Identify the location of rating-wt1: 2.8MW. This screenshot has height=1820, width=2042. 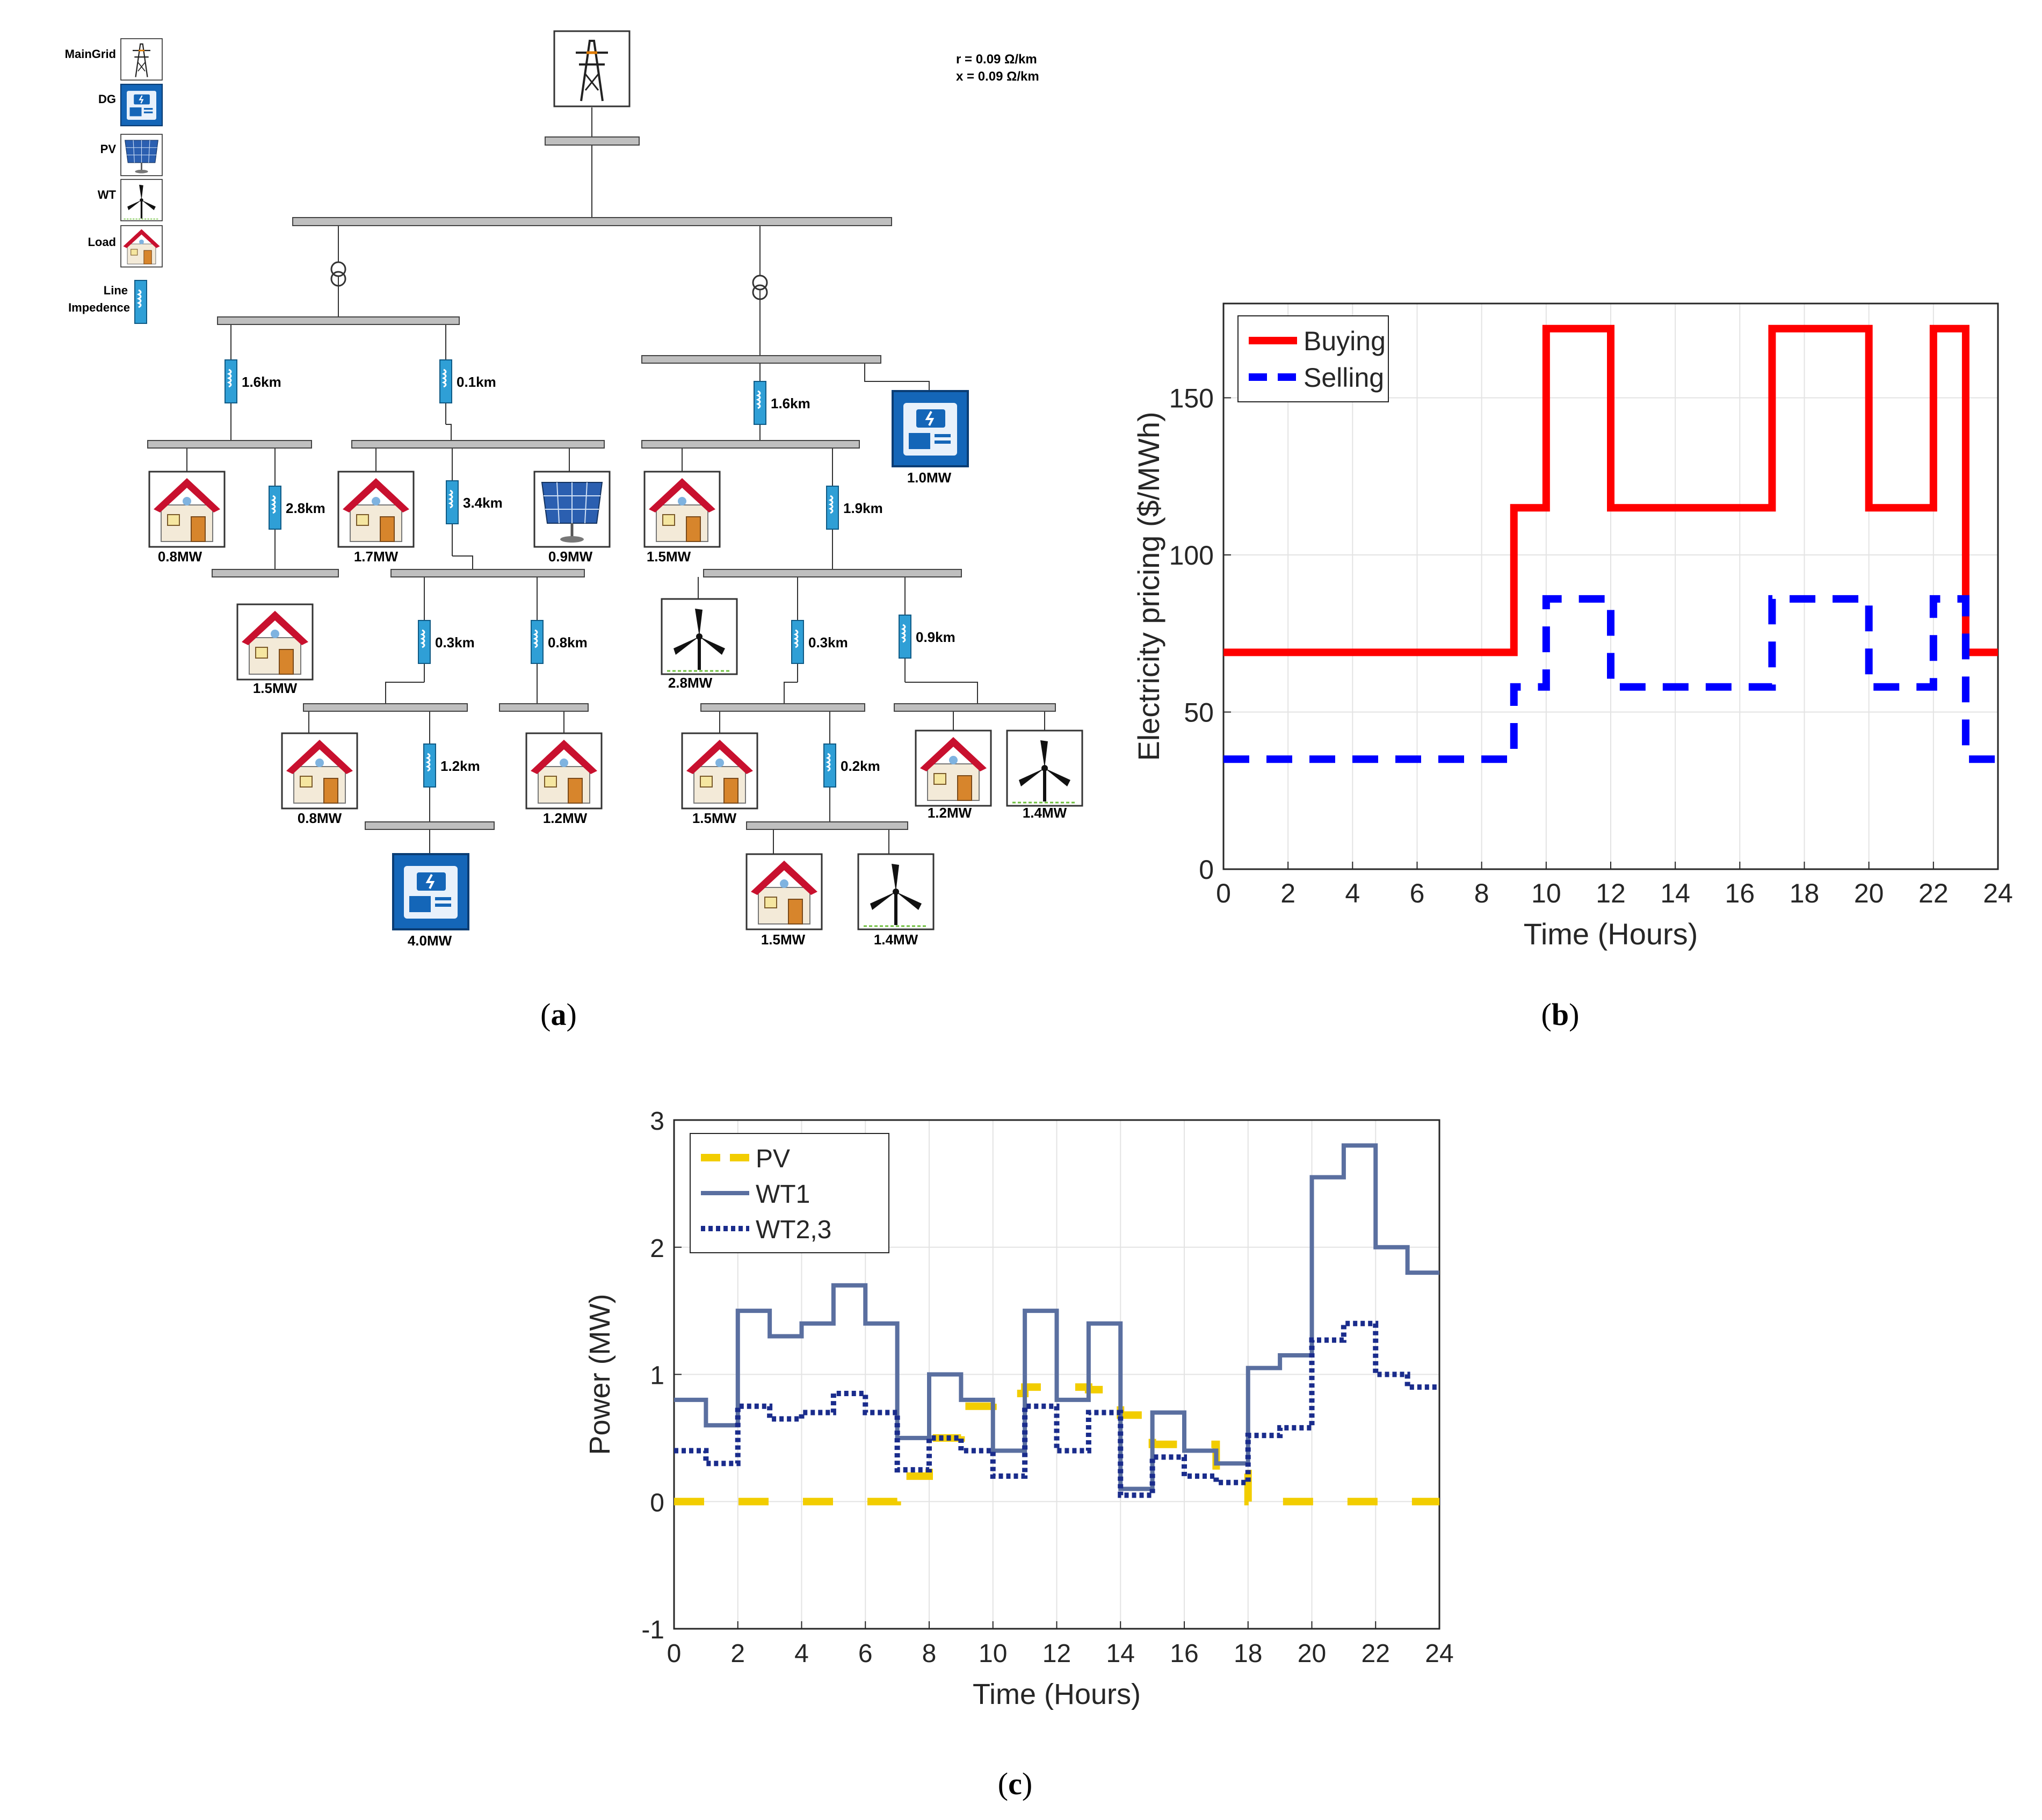
(690, 683).